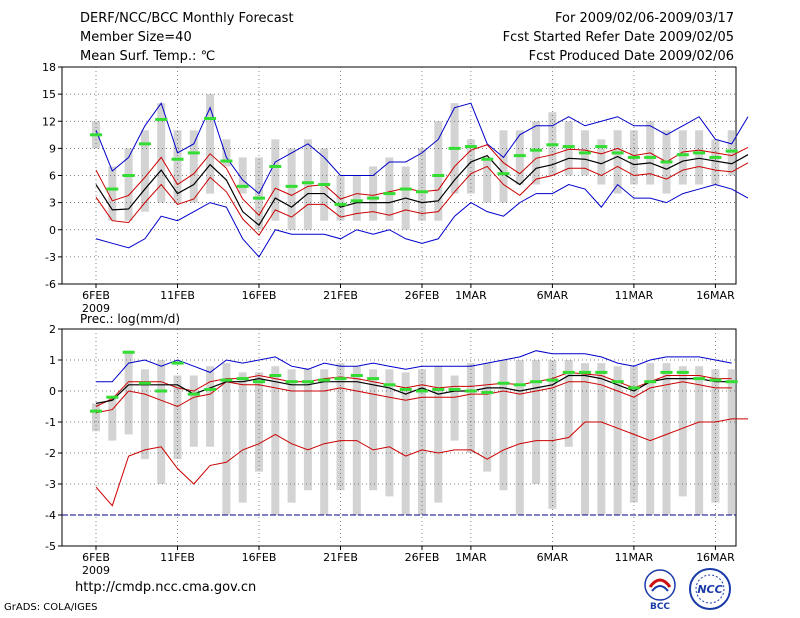 The height and width of the screenshot is (618, 800). I want to click on prec-ytick-label: -5, so click(50, 546).